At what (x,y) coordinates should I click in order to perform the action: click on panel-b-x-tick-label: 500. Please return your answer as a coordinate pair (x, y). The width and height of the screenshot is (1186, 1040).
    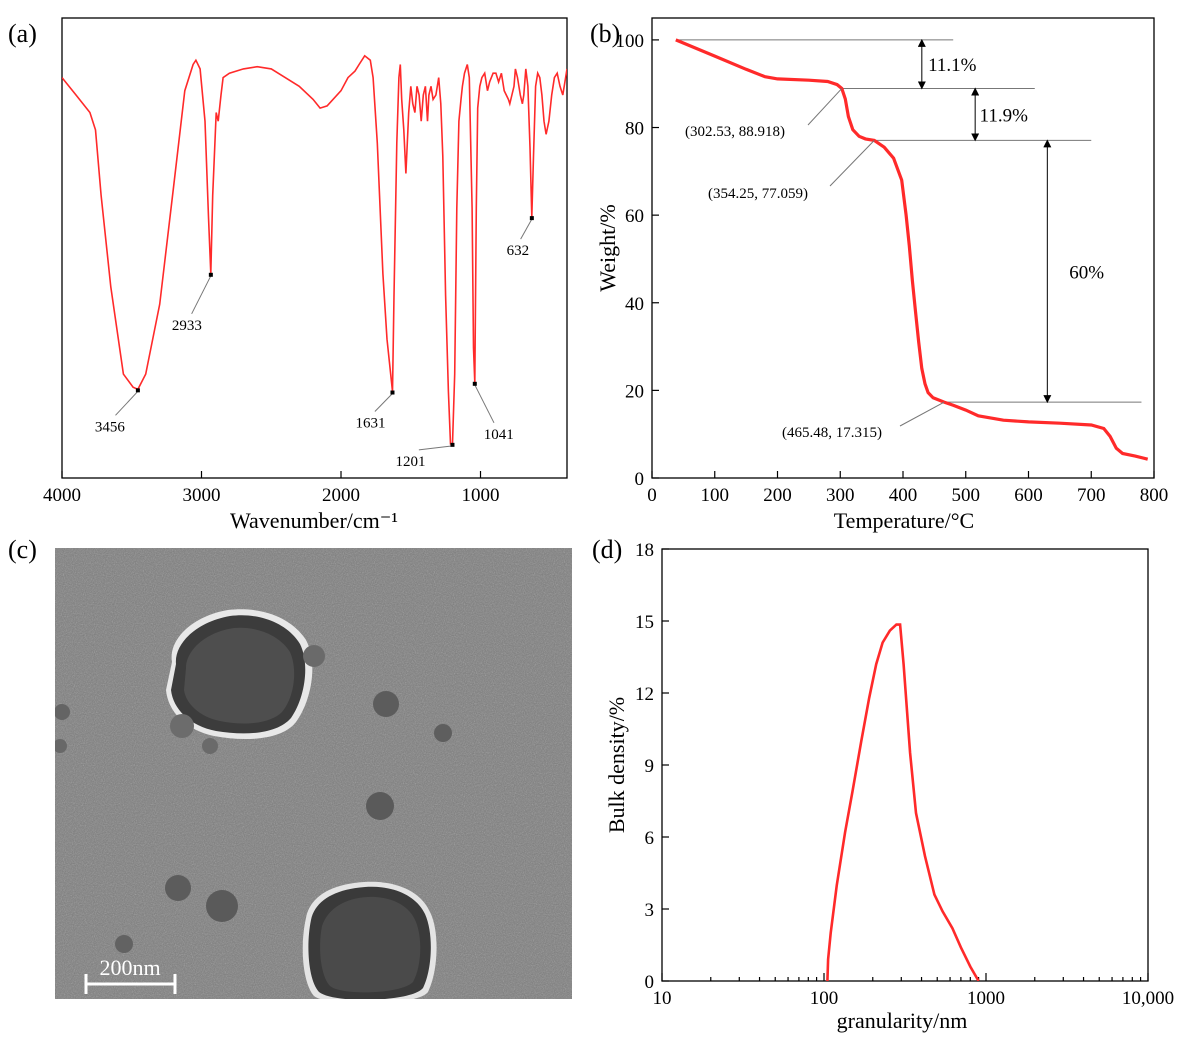
    Looking at the image, I should click on (966, 495).